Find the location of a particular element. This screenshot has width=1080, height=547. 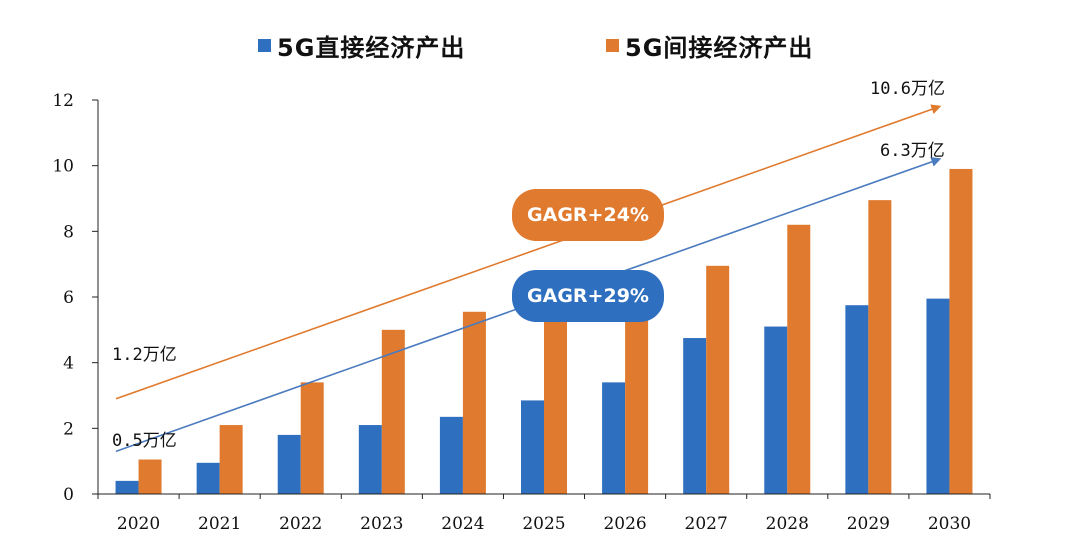

x-tick-label: 2022 is located at coordinates (300, 524).